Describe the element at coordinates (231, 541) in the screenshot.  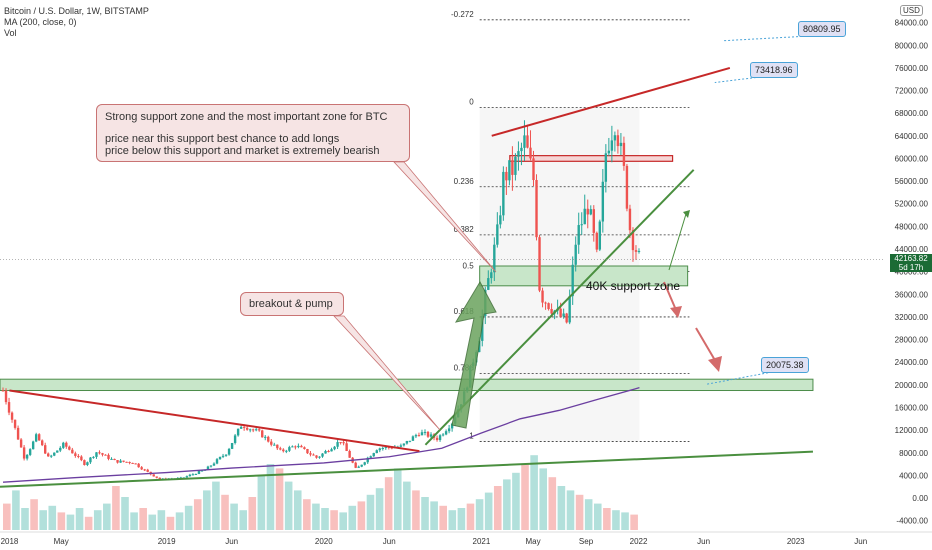
I see `x-tick-label: Jun` at that location.